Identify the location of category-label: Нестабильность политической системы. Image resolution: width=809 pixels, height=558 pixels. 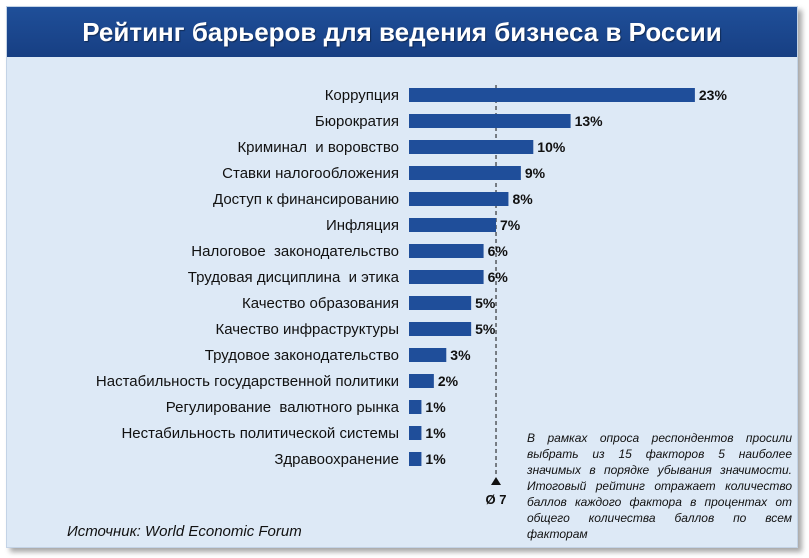
(260, 433).